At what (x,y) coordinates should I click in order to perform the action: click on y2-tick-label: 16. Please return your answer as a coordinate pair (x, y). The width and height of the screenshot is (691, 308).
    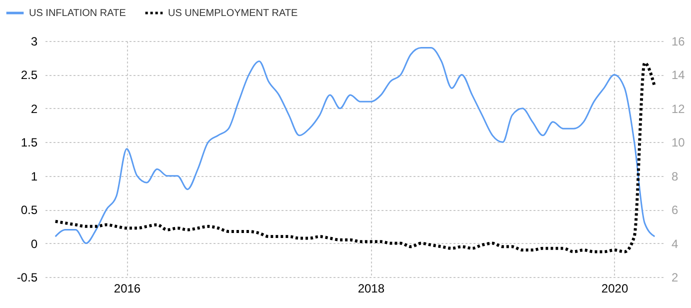
    Looking at the image, I should click on (679, 41).